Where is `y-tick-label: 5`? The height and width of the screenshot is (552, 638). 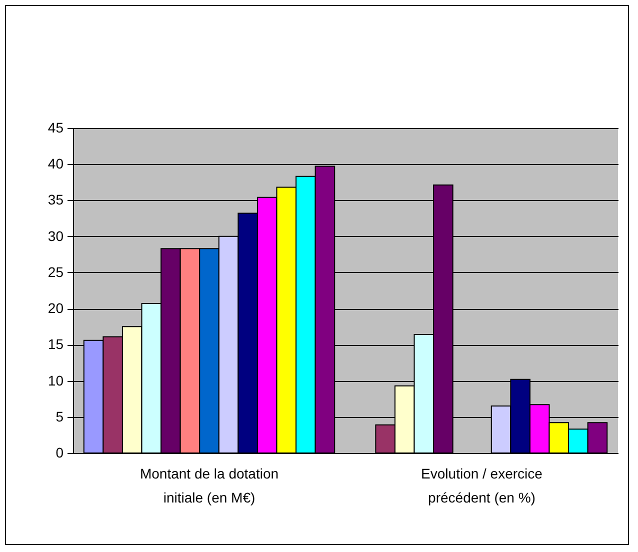 y-tick-label: 5 is located at coordinates (60, 416).